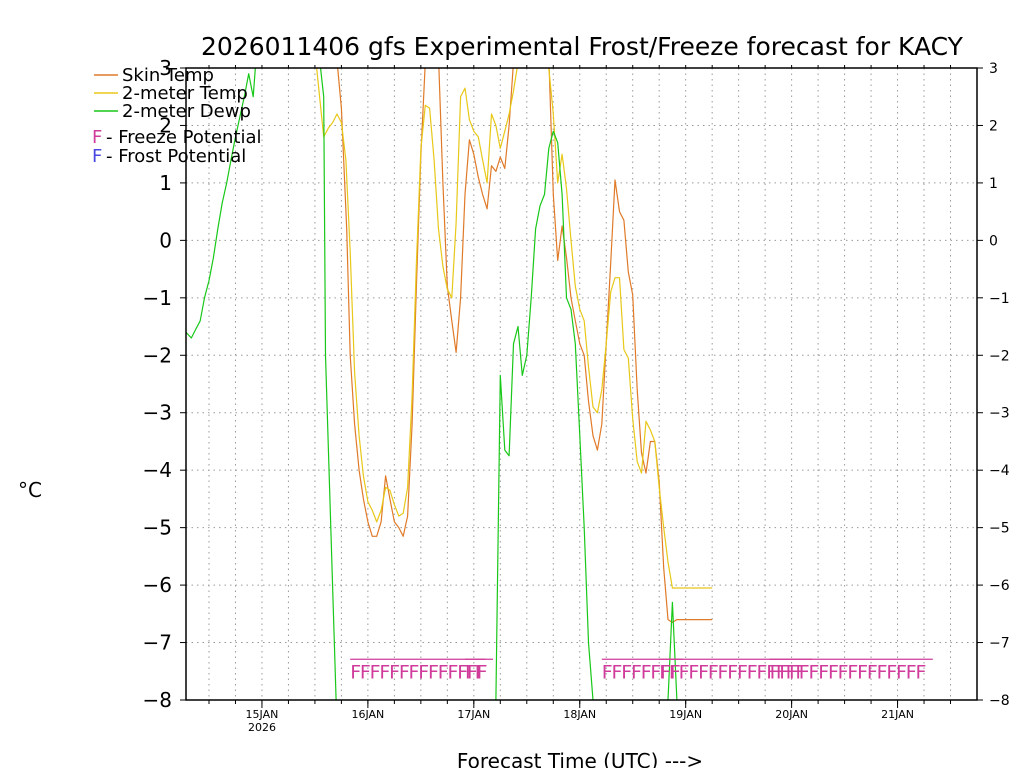  What do you see at coordinates (367, 714) in the screenshot?
I see `x-tick-label: 16JAN` at bounding box center [367, 714].